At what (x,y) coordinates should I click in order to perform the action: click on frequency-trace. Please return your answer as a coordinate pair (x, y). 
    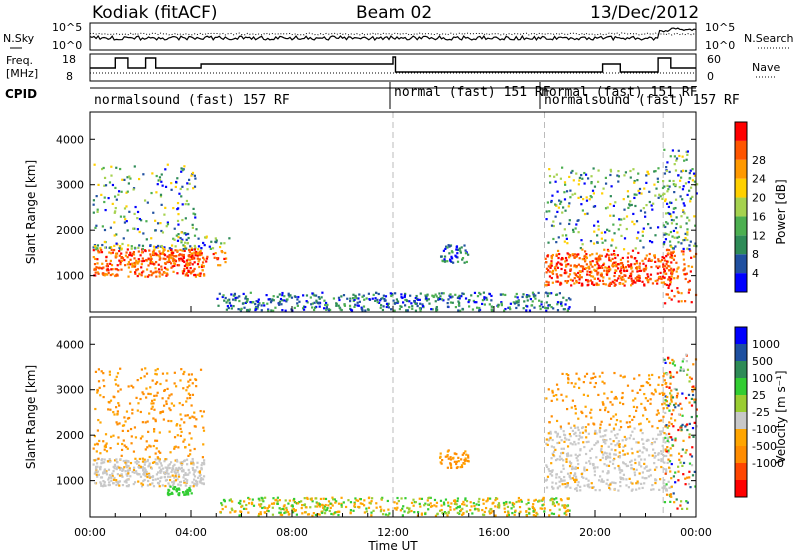
    Looking at the image, I should click on (393, 64).